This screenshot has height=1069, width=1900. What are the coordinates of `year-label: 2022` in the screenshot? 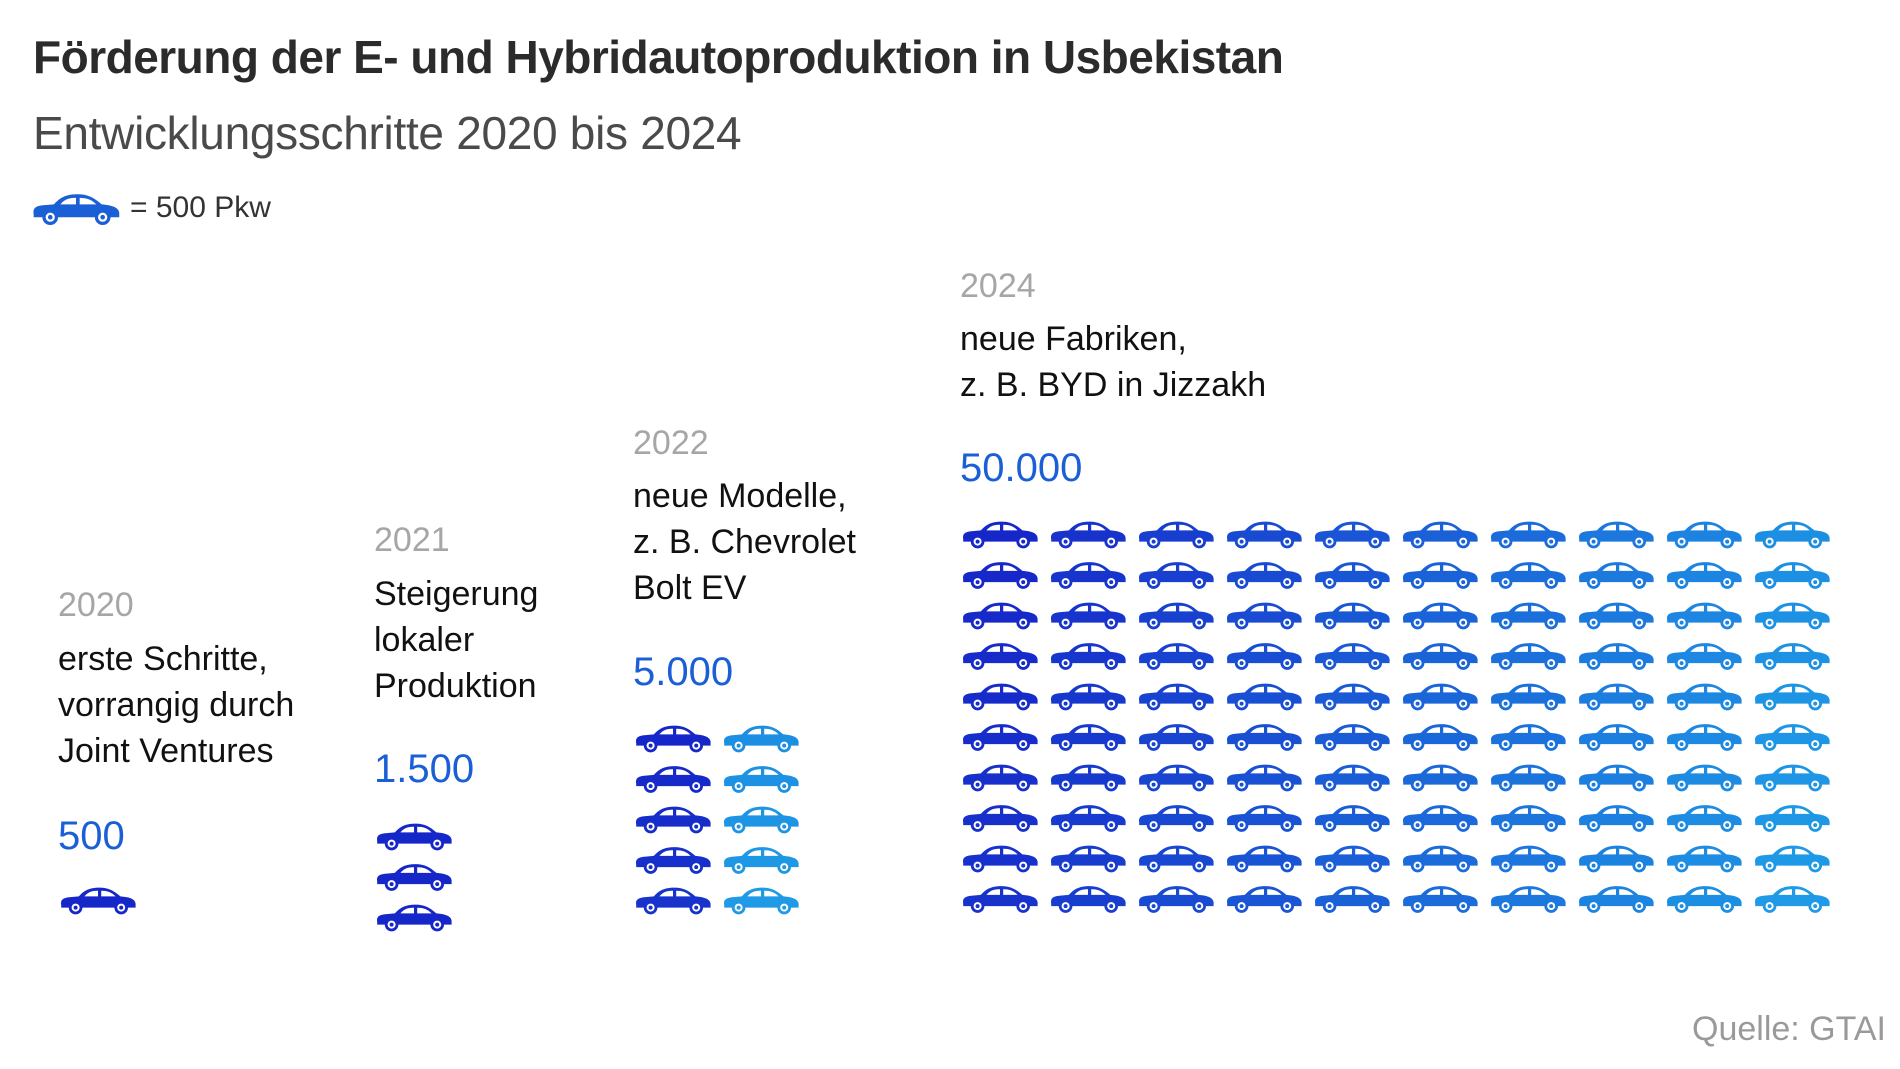 It's located at (671, 443).